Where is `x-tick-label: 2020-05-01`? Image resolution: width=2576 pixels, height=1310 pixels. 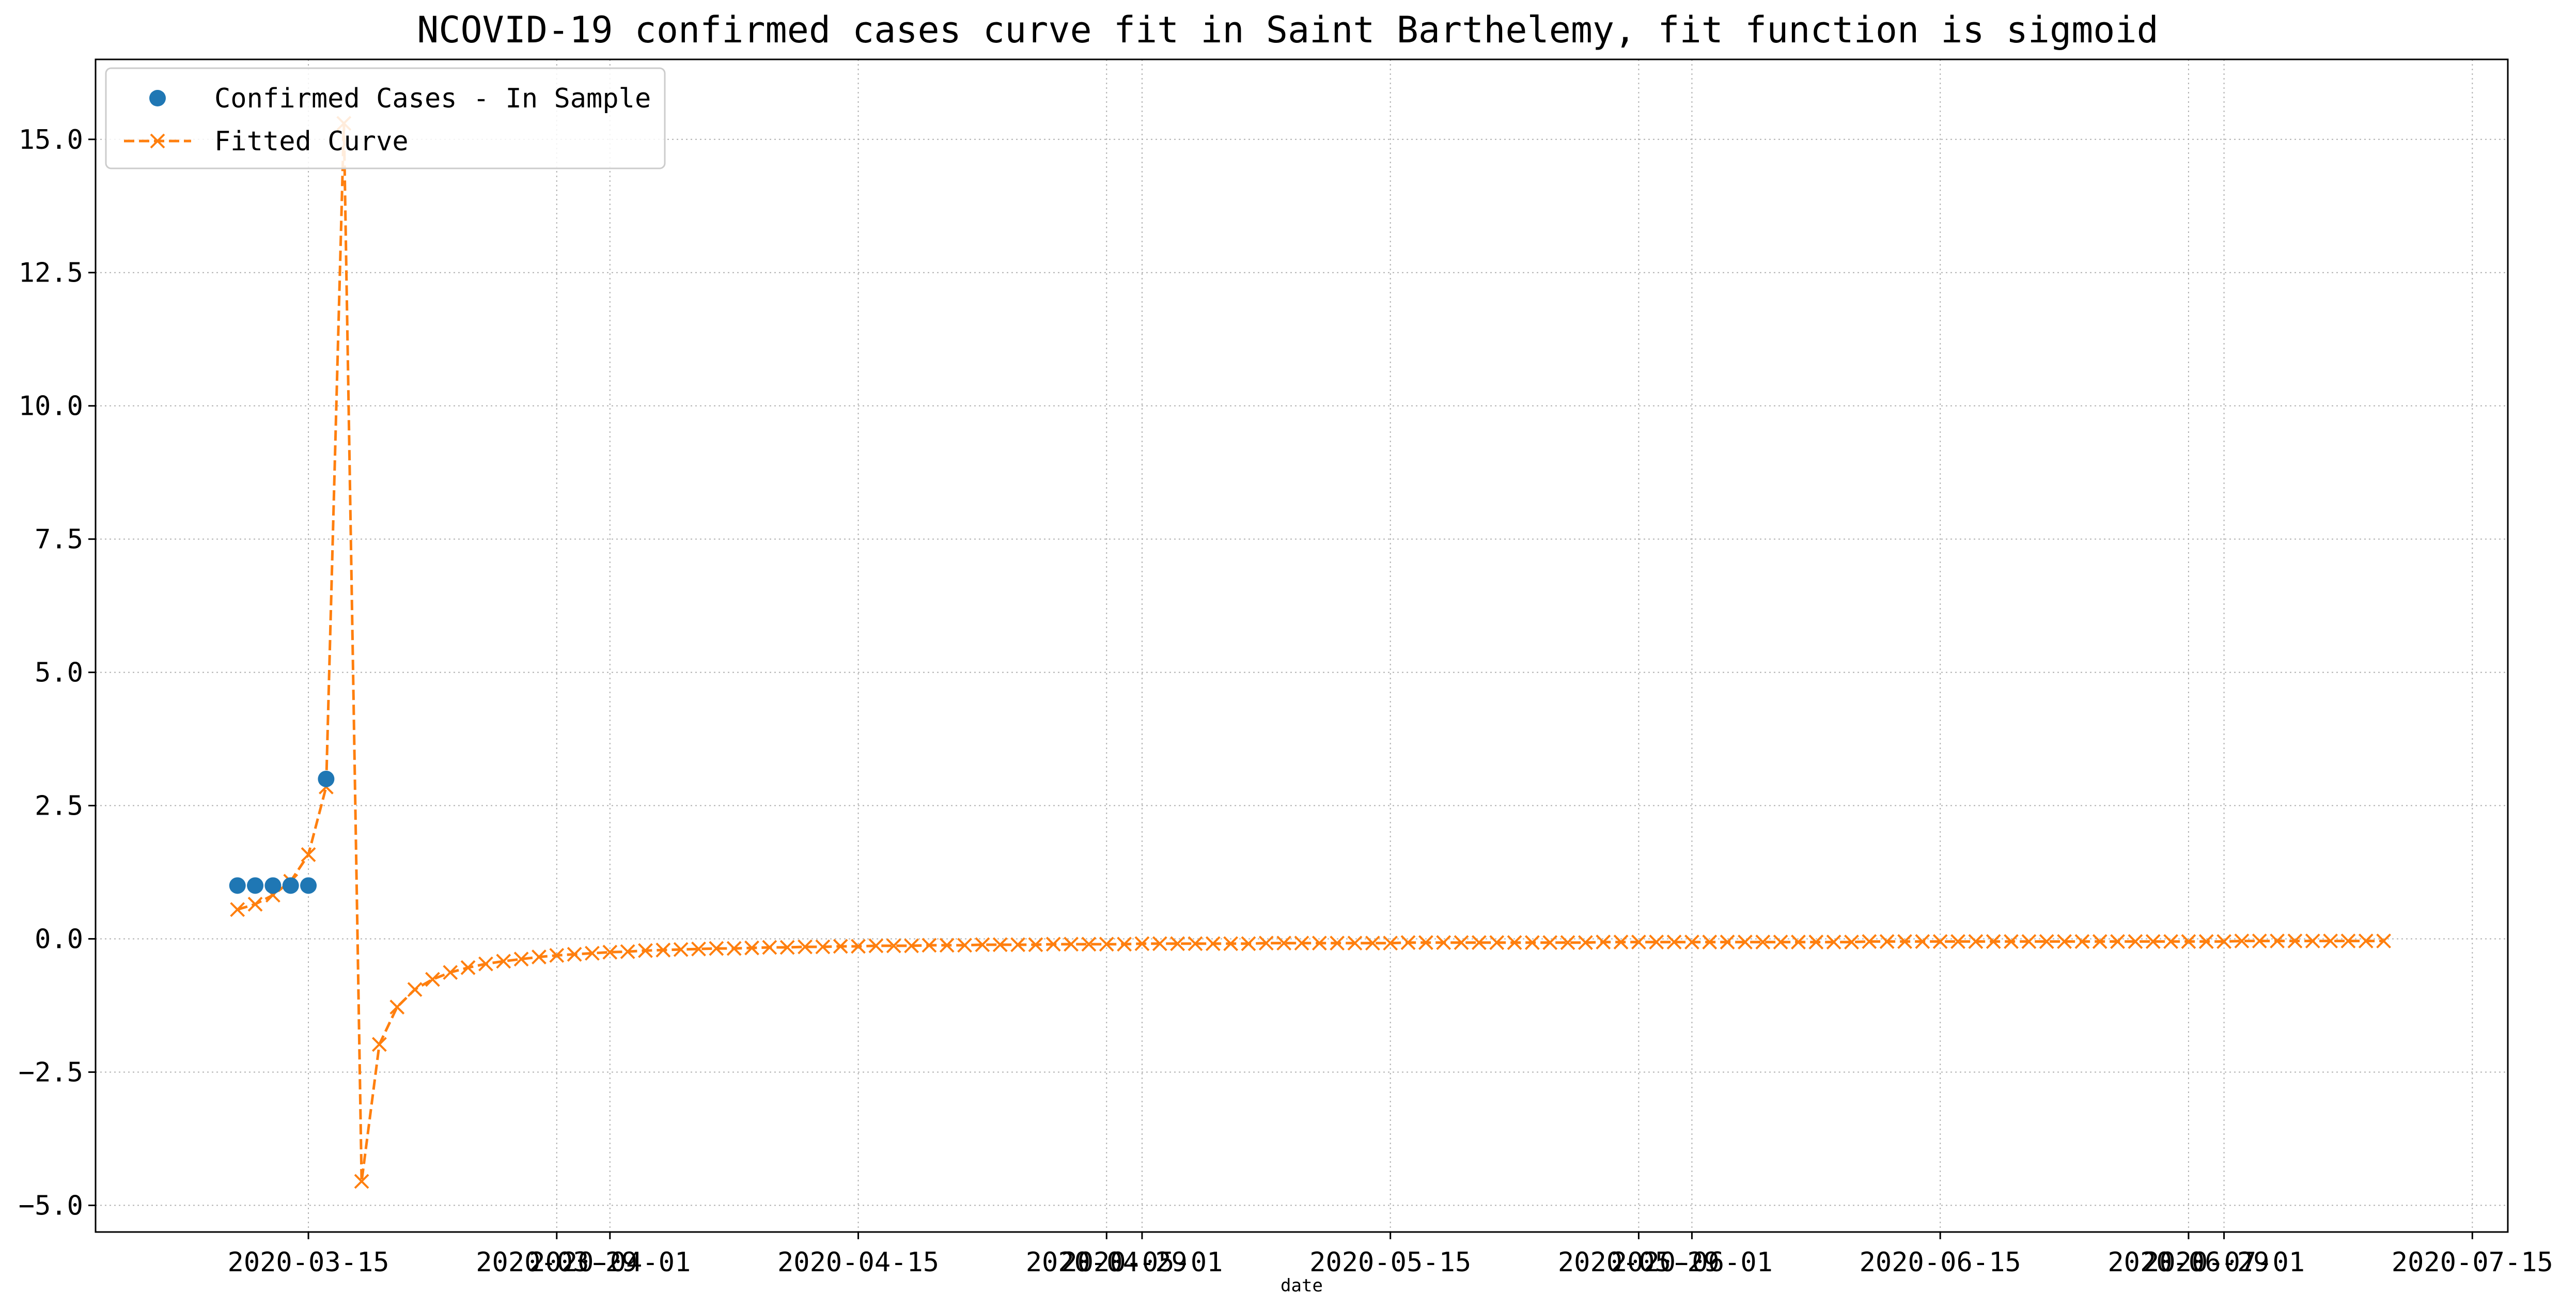 x-tick-label: 2020-05-01 is located at coordinates (1142, 1262).